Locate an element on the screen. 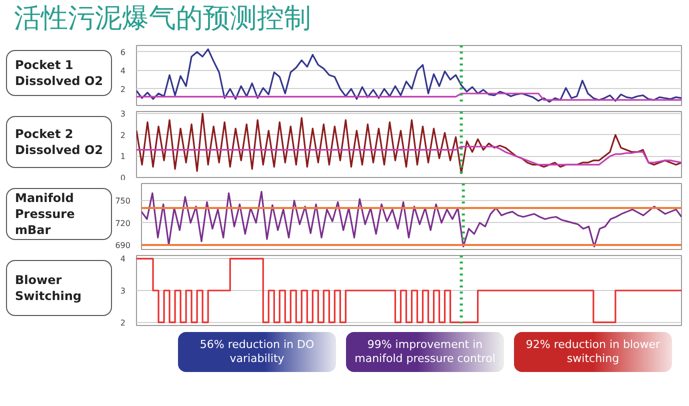 Image resolution: width=689 pixels, height=406 pixels. y-axis-title: Pocket 2 Dissolved O2 is located at coordinates (59, 142).